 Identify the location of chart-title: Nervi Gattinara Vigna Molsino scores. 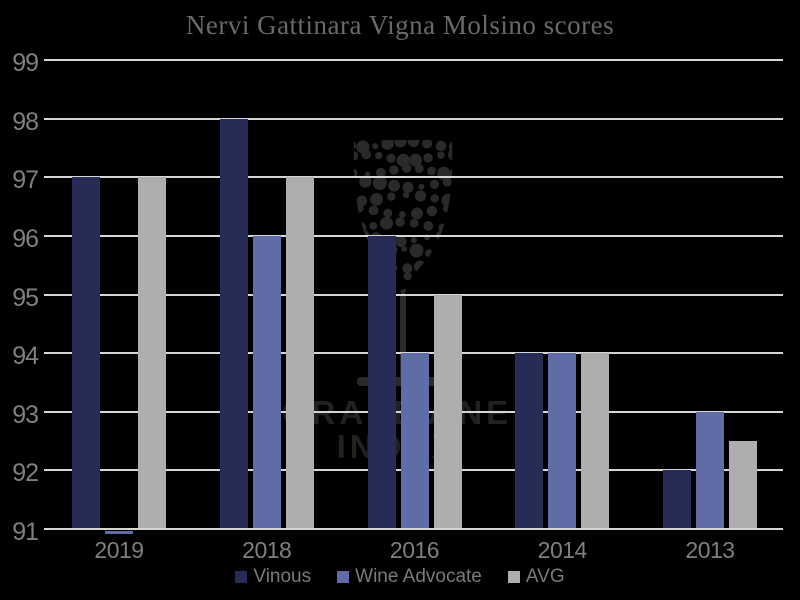
(400, 25).